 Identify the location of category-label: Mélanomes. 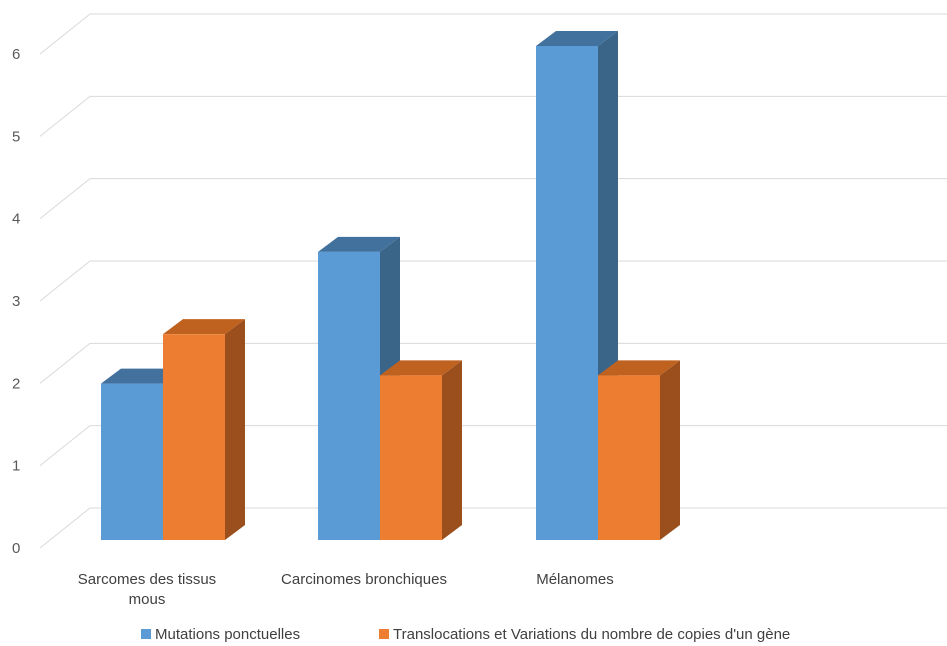
(575, 579).